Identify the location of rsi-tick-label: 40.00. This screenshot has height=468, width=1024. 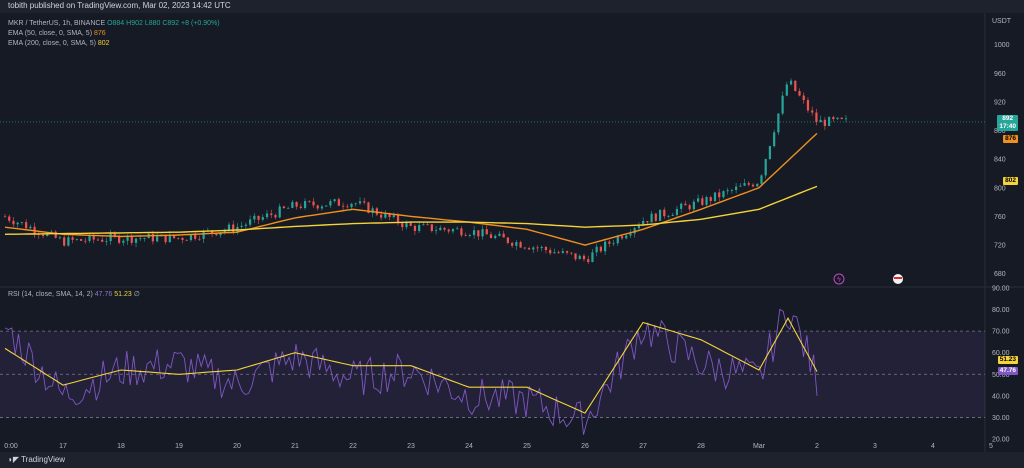
(1001, 396).